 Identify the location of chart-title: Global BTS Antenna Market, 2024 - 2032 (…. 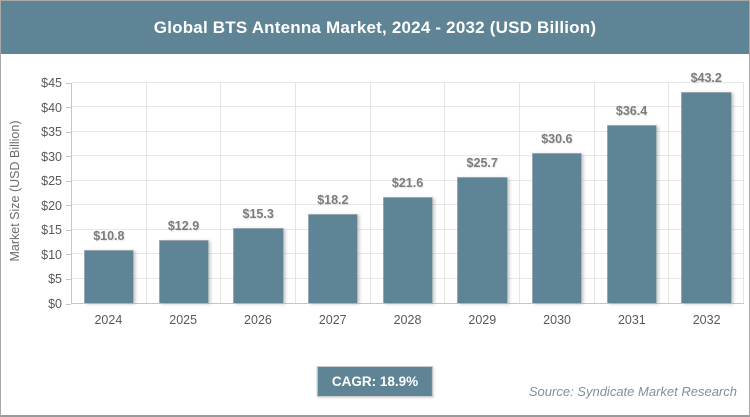
(375, 27).